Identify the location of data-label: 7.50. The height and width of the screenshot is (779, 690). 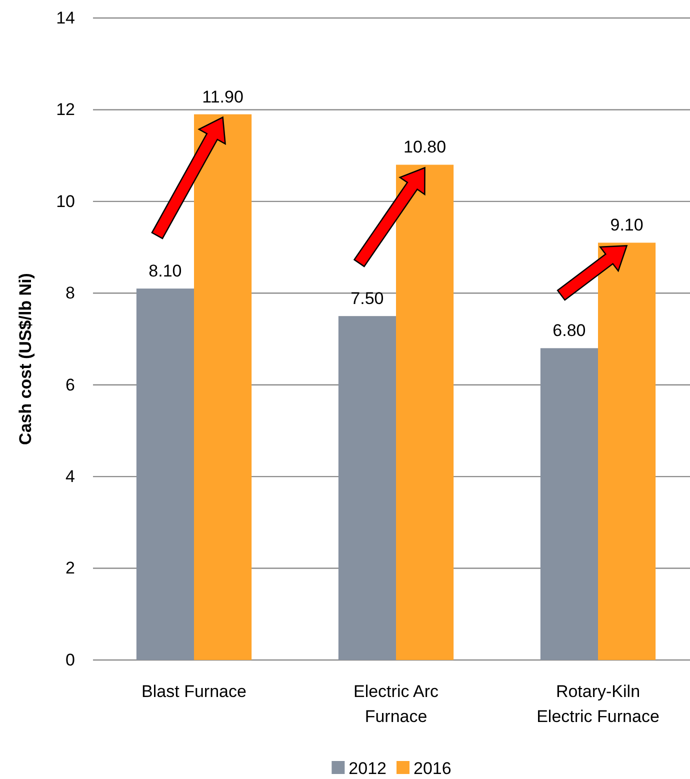
(367, 298).